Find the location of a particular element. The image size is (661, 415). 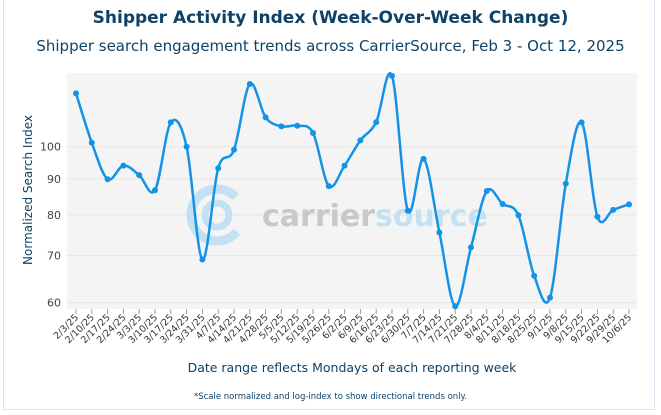

y-axis: 60 70 80 90 100 is located at coordinates (50, 225).